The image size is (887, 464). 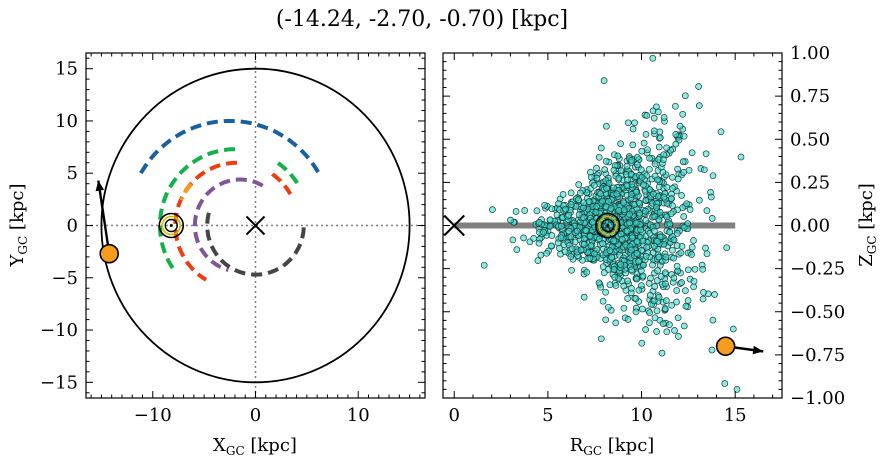 I want to click on right-y-tick-label: −1.00, so click(x=817, y=398).